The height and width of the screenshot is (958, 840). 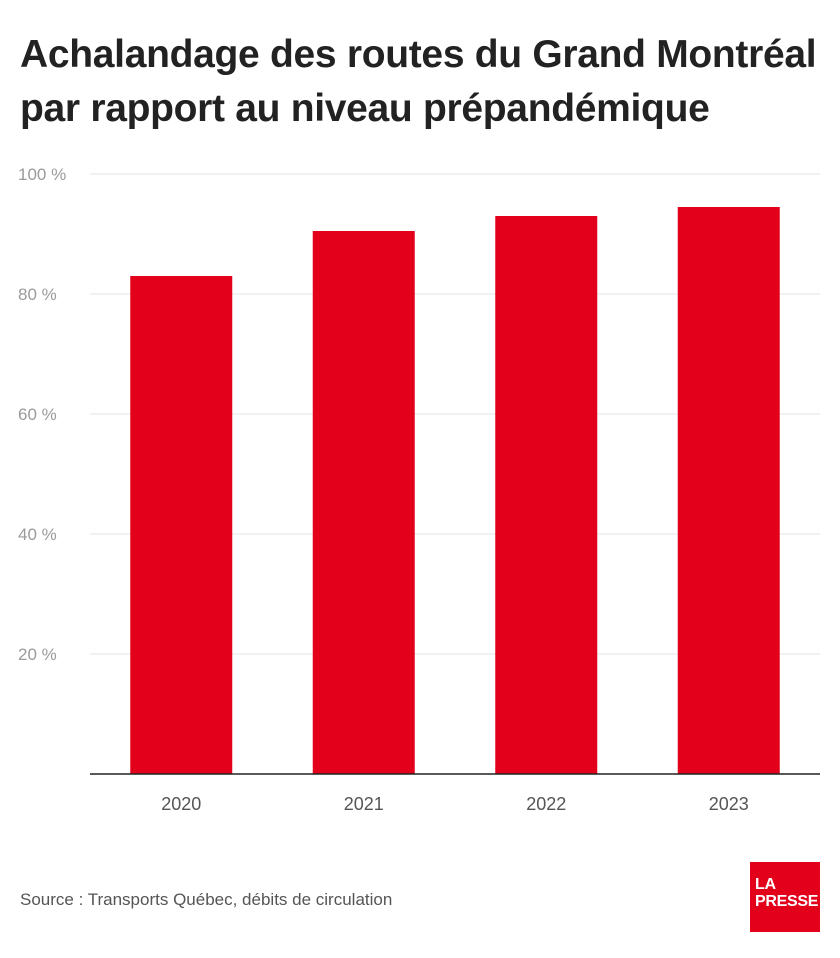 I want to click on y-tick-label-40: 40 %, so click(x=37, y=534).